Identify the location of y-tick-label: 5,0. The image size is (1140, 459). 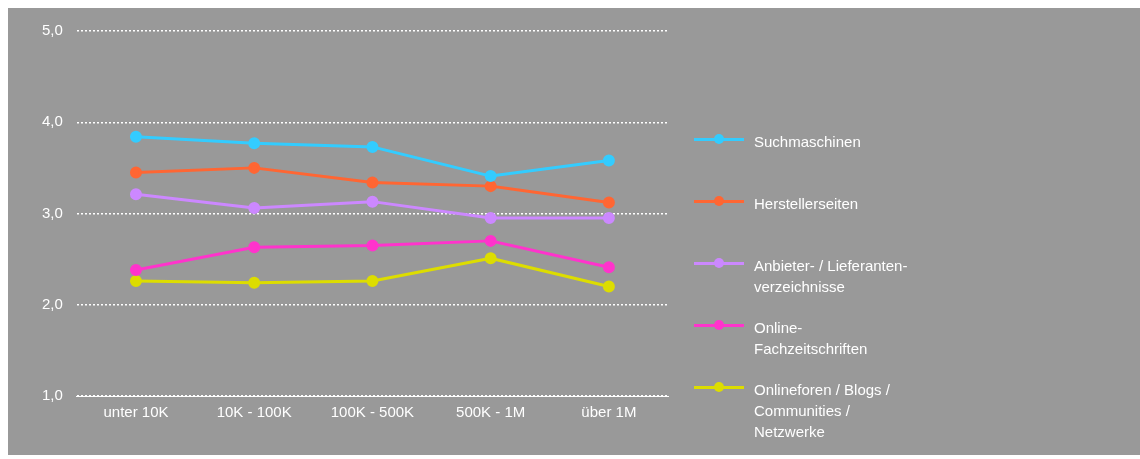
(52, 30).